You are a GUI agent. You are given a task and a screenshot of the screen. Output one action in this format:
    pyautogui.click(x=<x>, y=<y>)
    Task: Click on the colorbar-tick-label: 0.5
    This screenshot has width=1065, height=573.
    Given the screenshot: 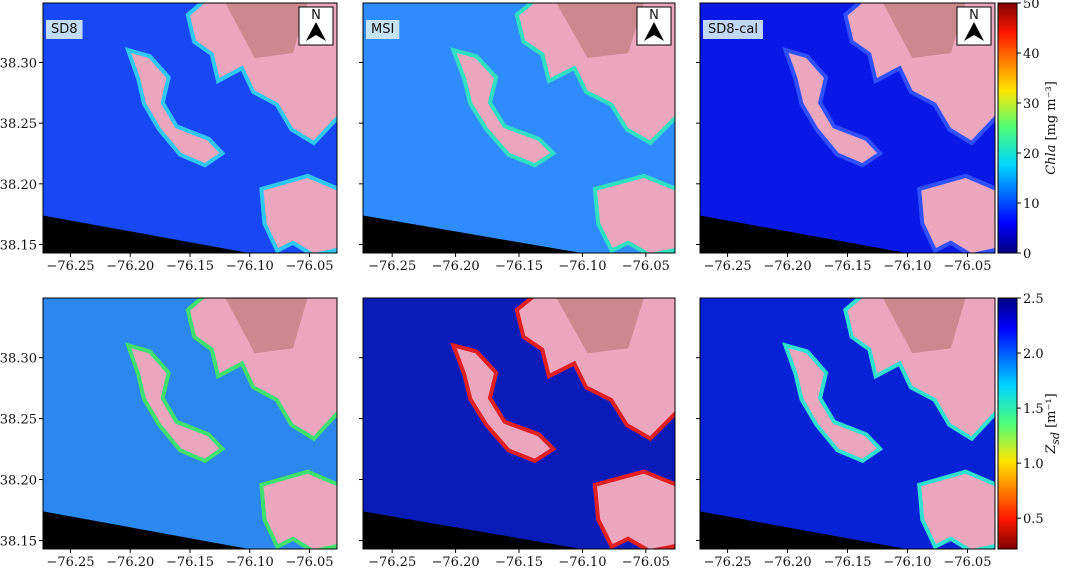 What is the action you would take?
    pyautogui.click(x=1033, y=519)
    